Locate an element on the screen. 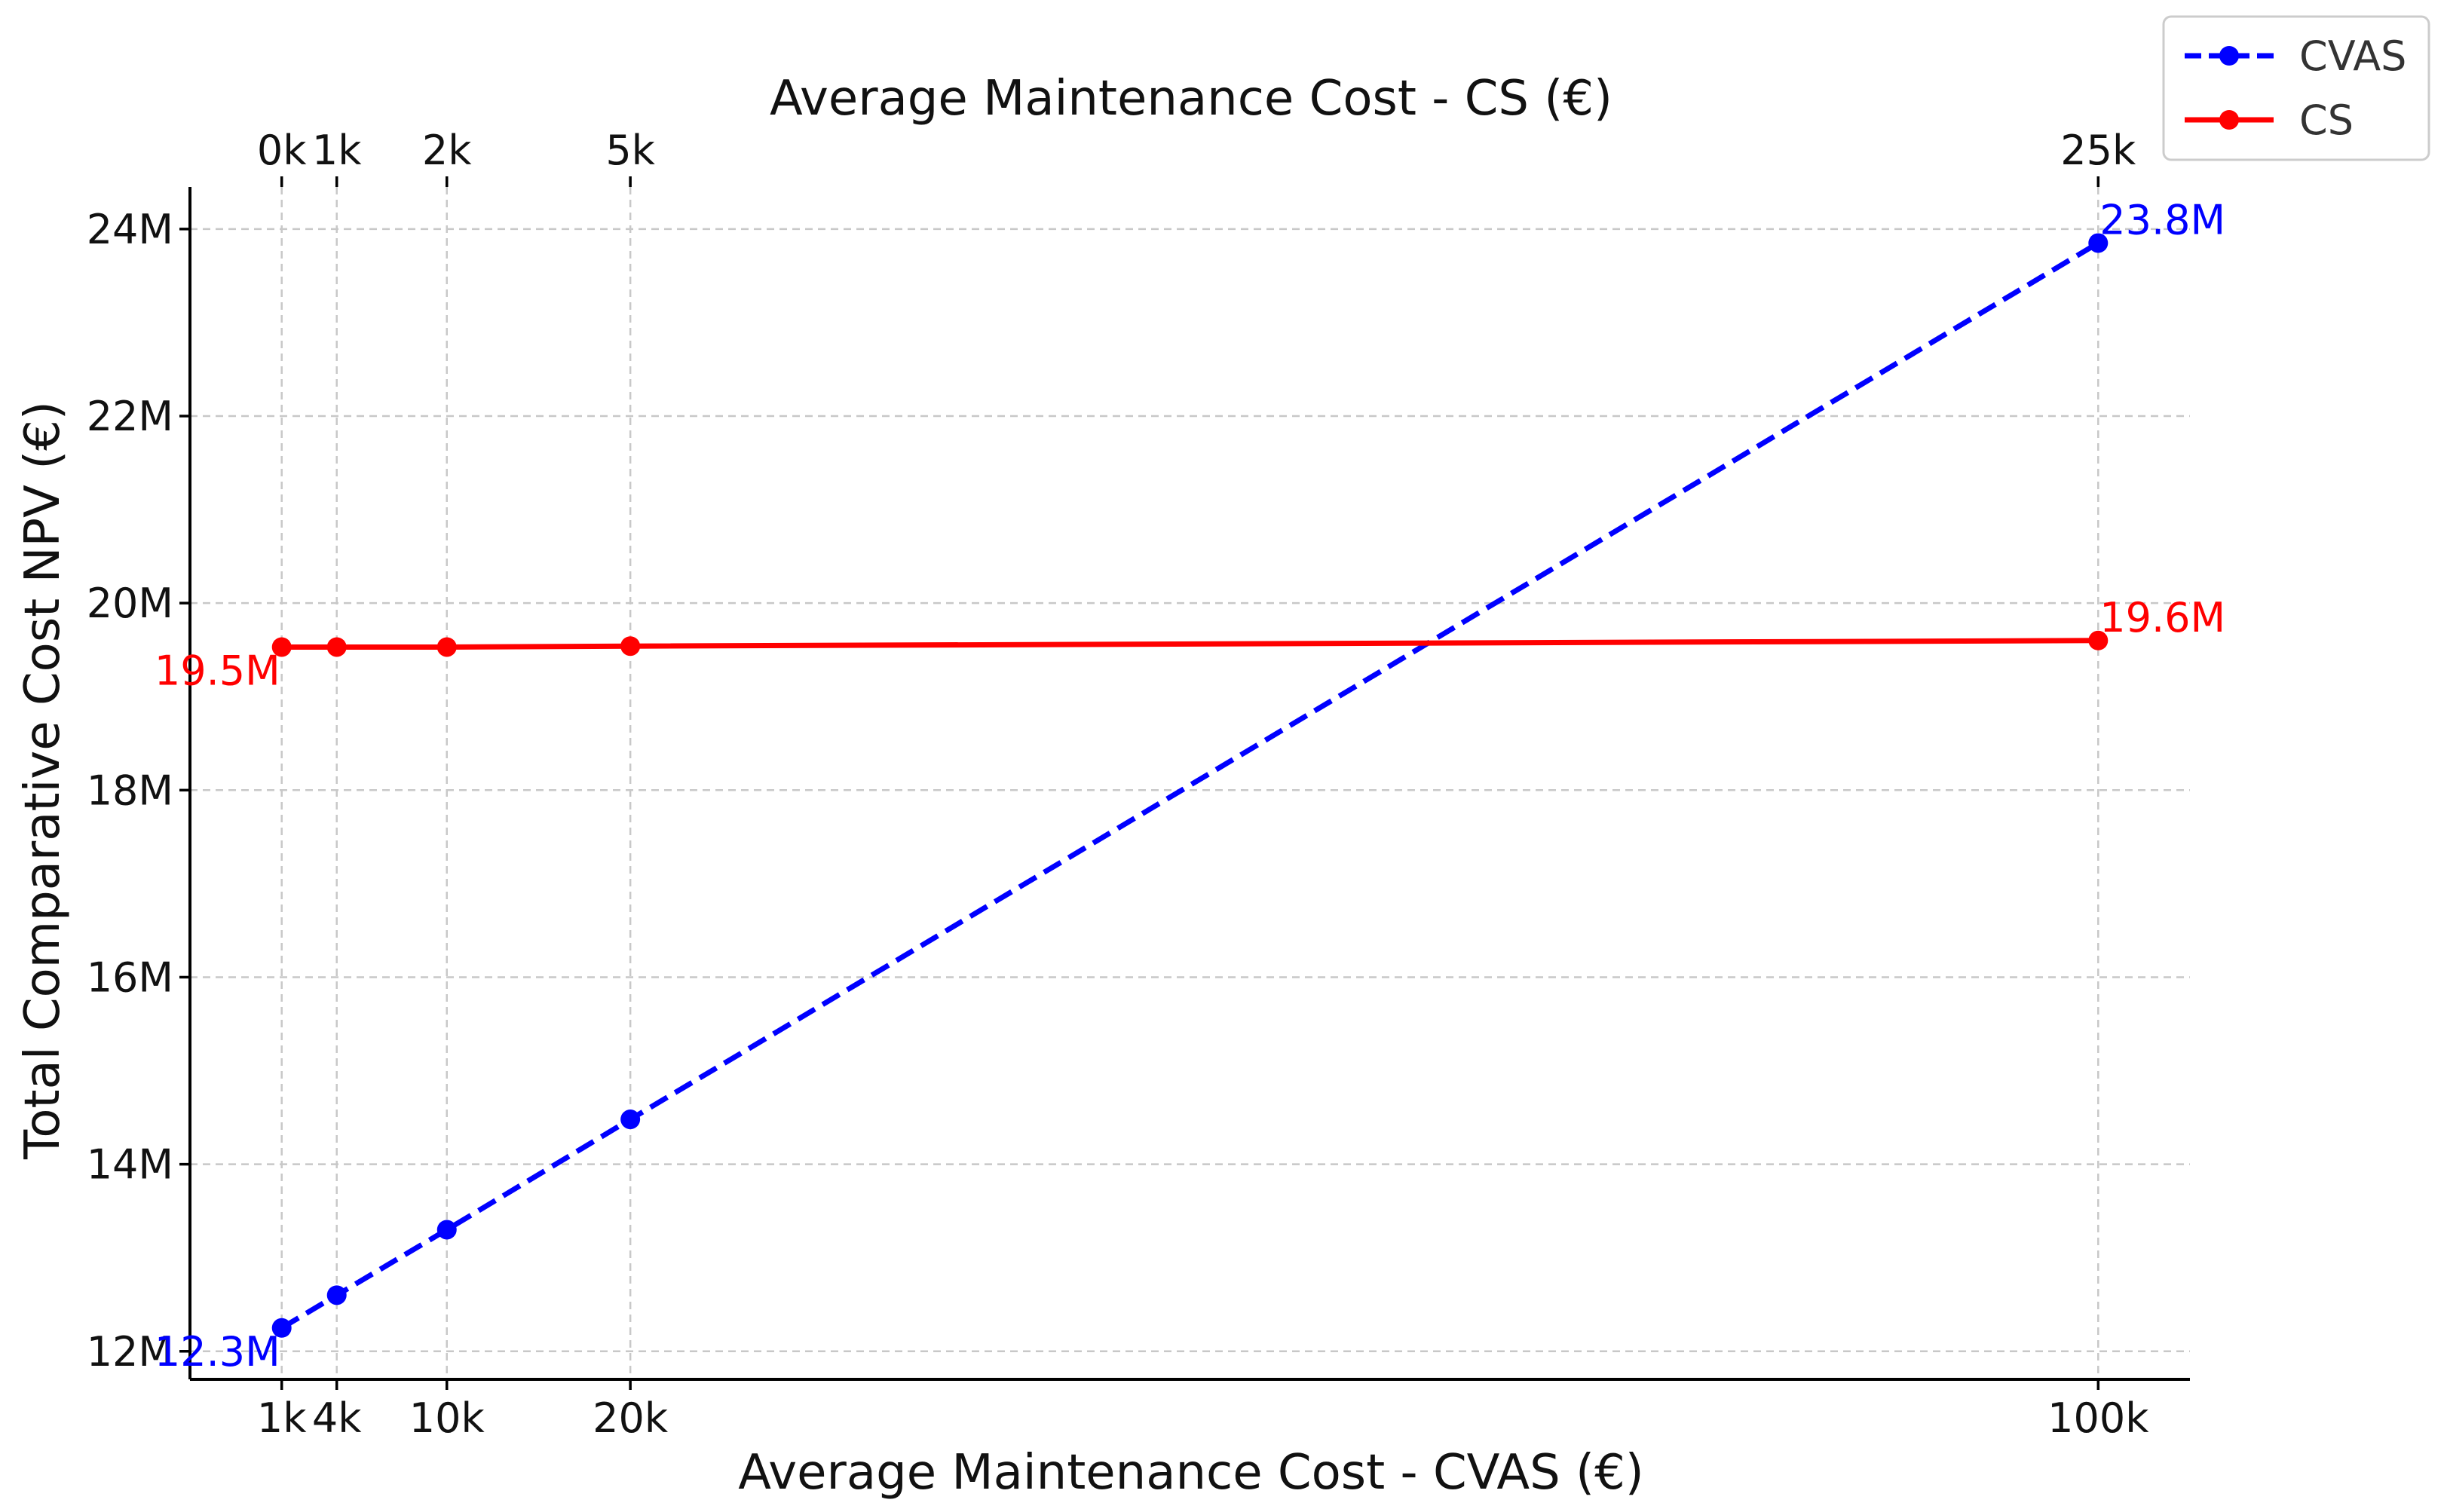 Image resolution: width=2447 pixels, height=1512 pixels. x-tick-label: 4k is located at coordinates (337, 1418).